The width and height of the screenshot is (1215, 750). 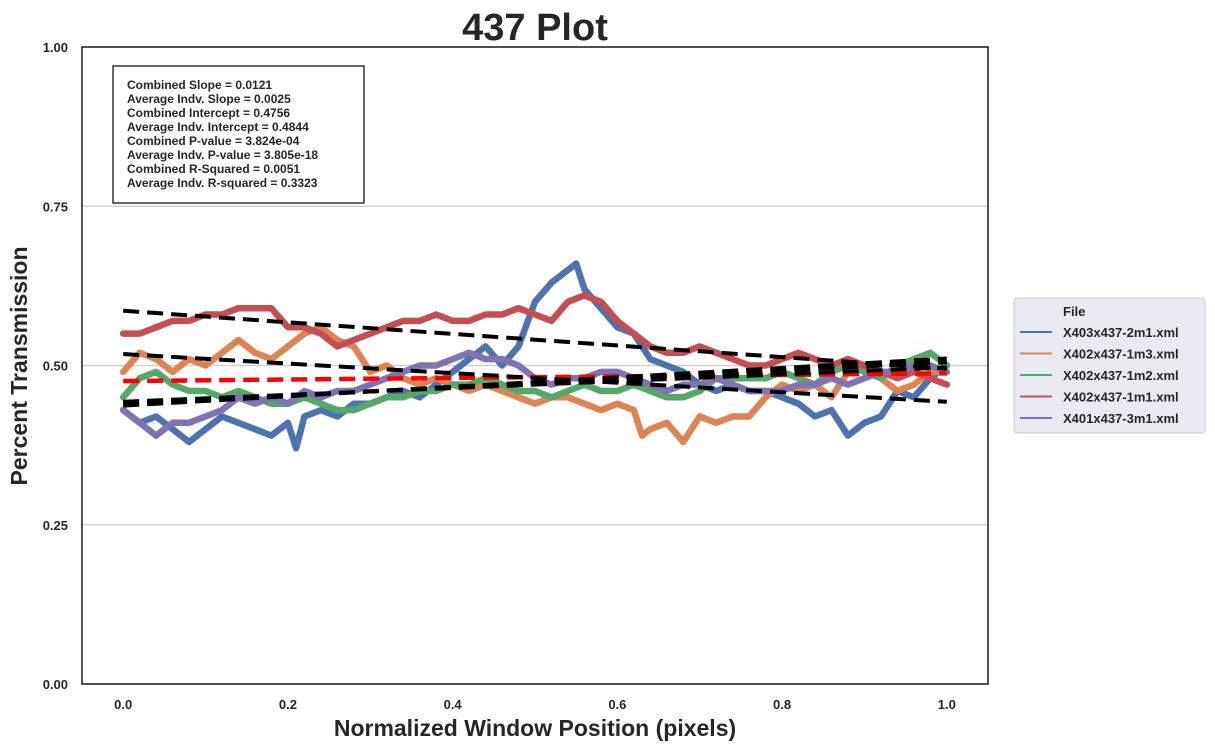 I want to click on legend-title: File, so click(x=1074, y=311).